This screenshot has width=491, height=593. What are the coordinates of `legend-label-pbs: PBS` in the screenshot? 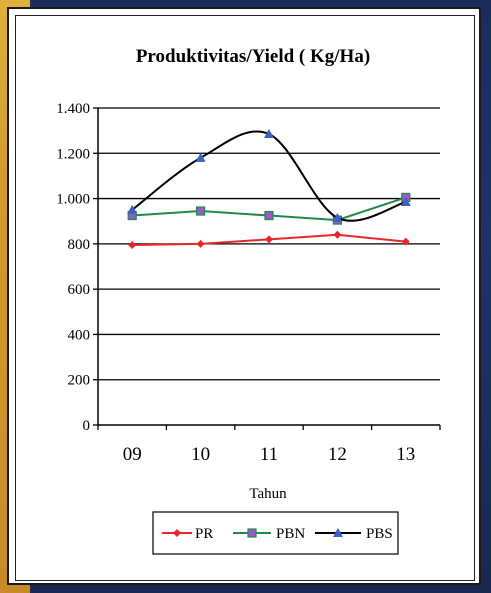 It's located at (379, 534).